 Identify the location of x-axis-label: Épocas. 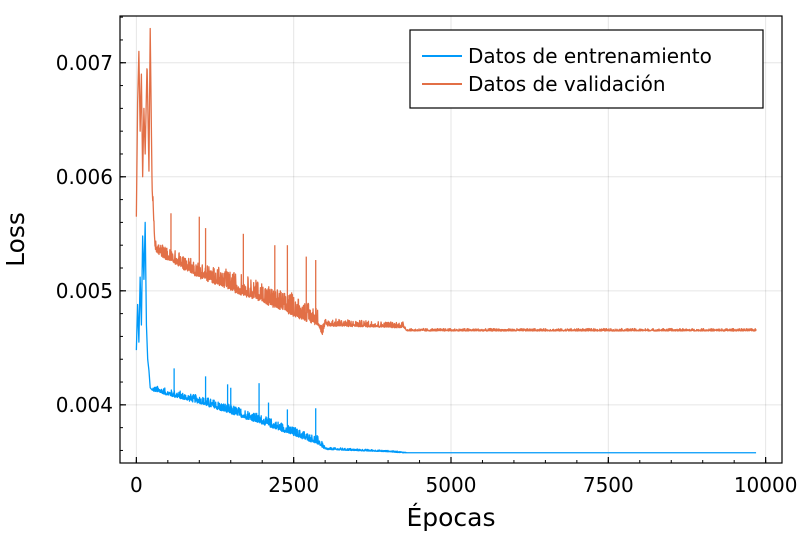
(450, 517).